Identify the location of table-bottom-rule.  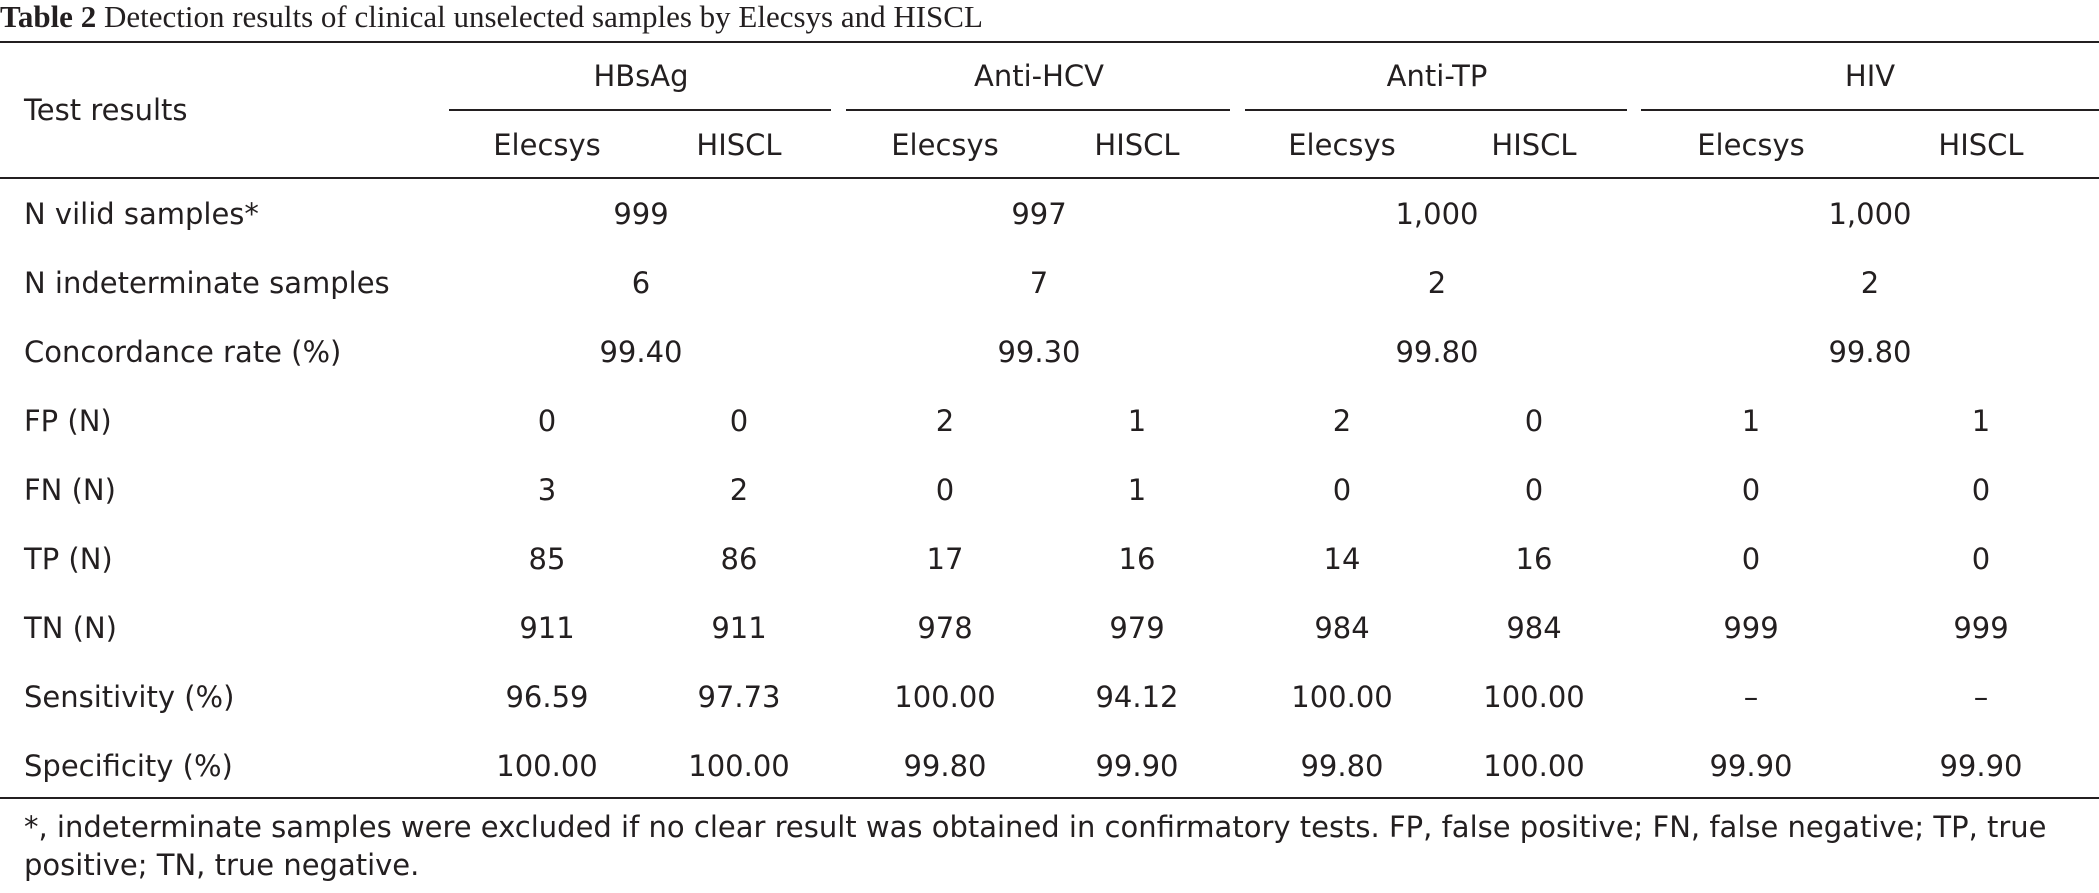
(1049, 798).